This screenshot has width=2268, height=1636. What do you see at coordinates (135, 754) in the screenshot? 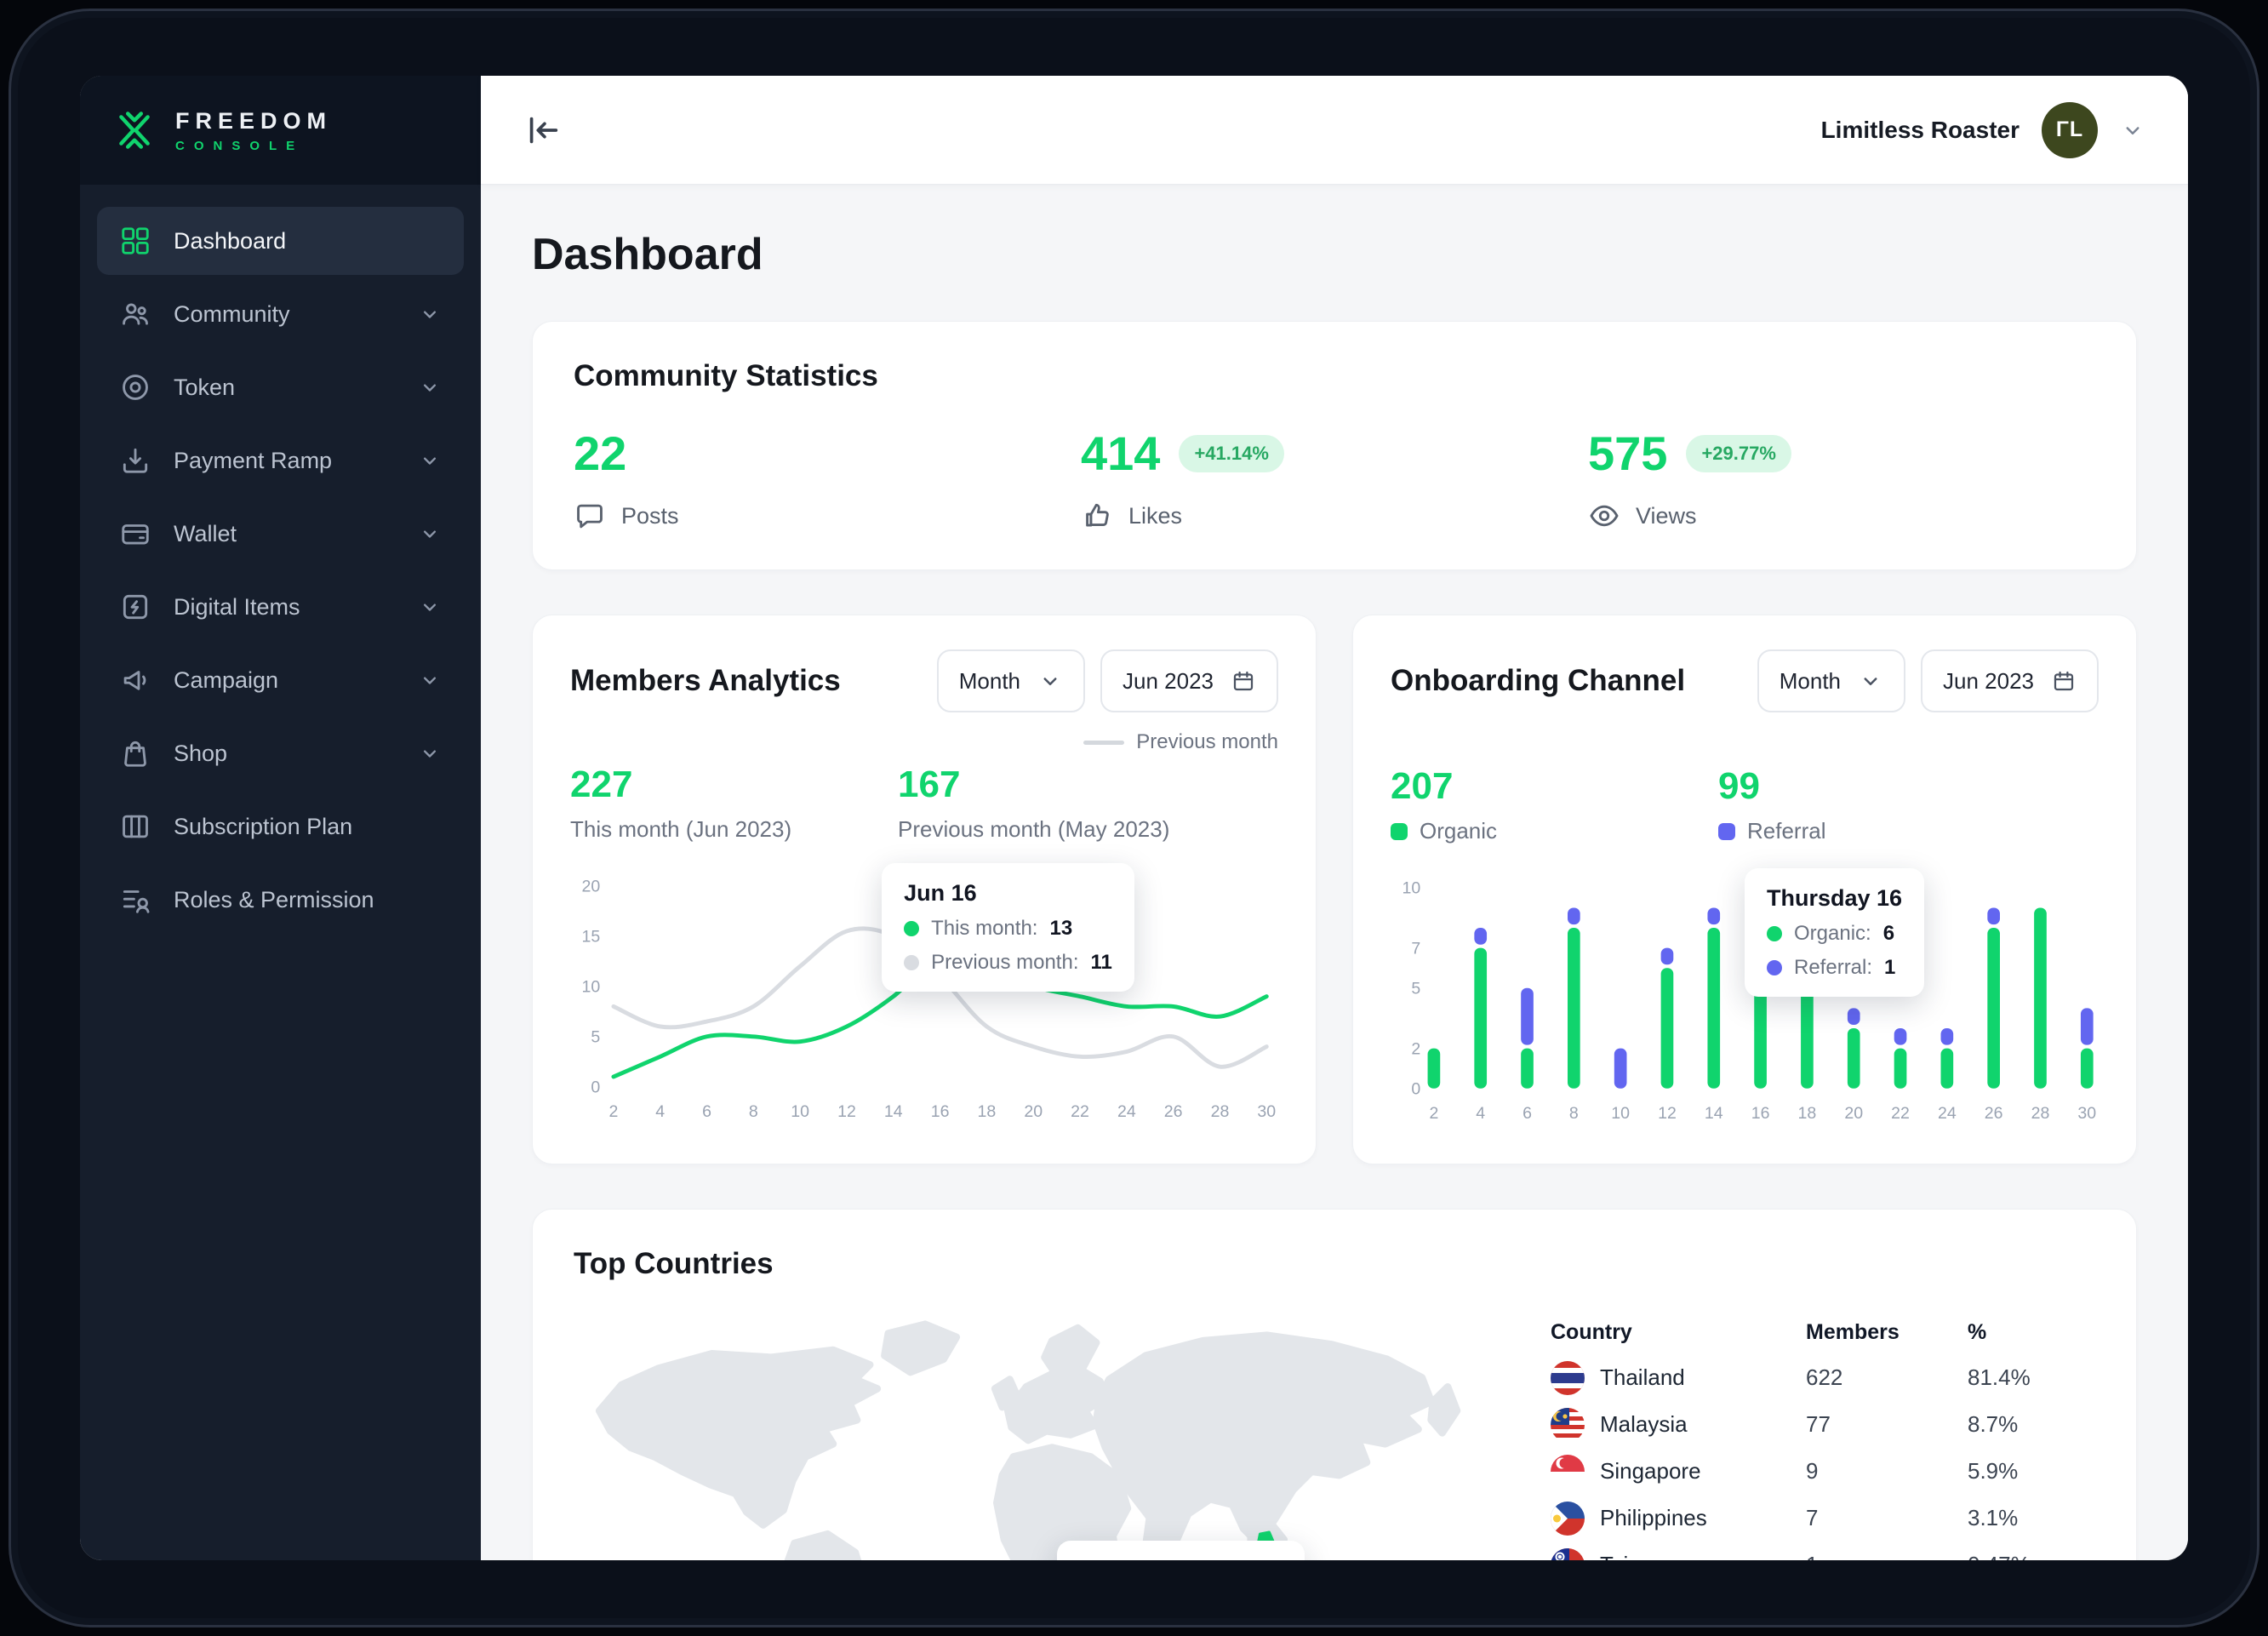
I see `shop-bag-icon` at bounding box center [135, 754].